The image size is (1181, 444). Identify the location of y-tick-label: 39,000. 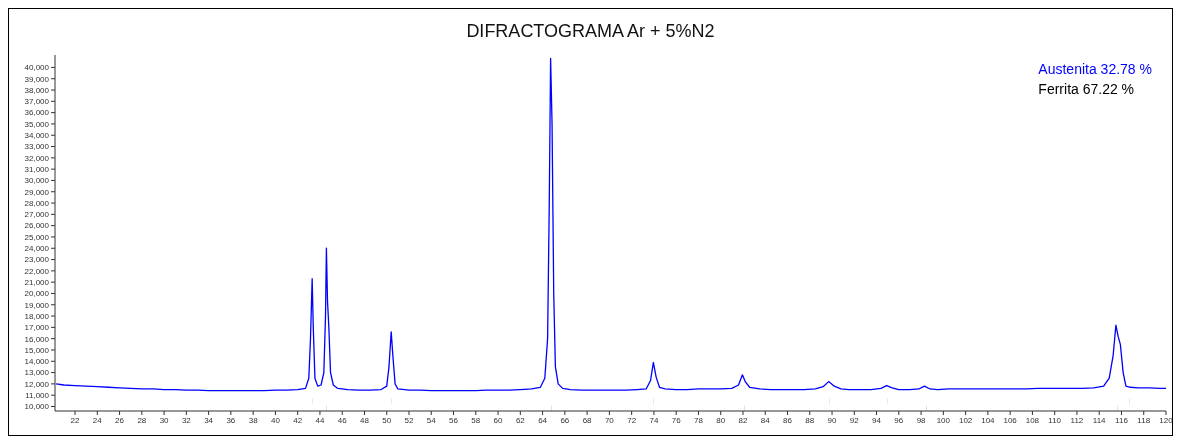
(37, 79).